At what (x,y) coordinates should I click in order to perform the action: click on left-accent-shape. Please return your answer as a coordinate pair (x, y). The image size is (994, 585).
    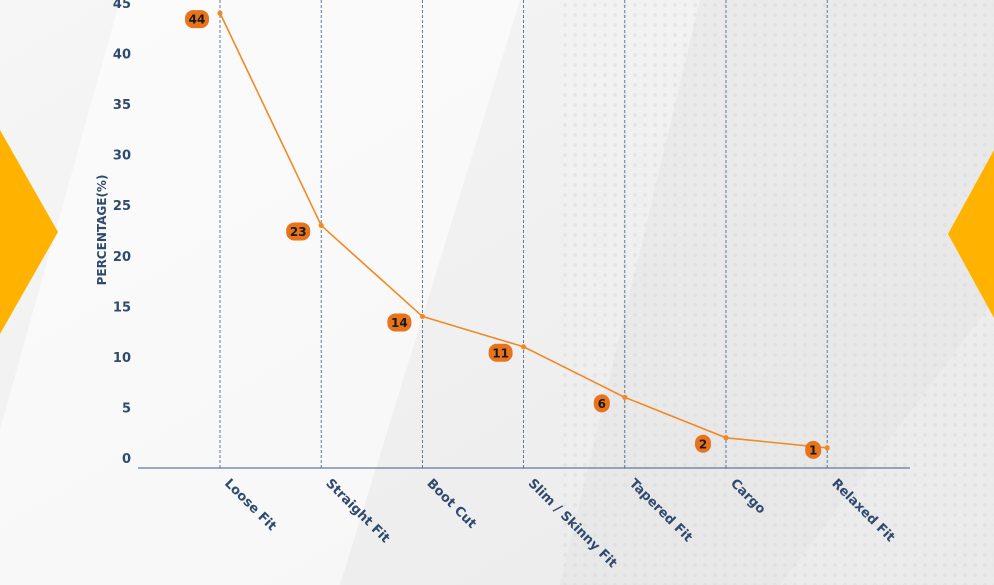
    Looking at the image, I should click on (29, 232).